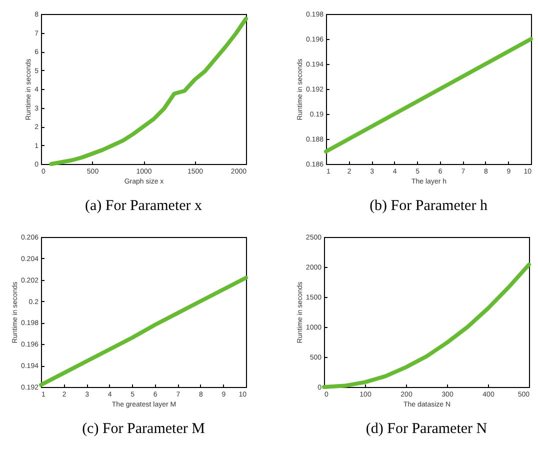 This screenshot has height=474, width=538. I want to click on text: (a) For Parameter x, so click(143, 206).